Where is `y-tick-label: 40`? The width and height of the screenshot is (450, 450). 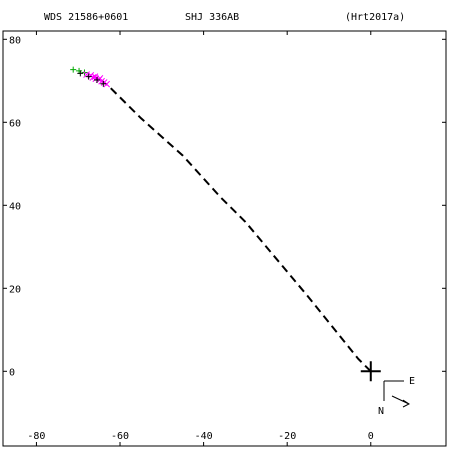
y-tick-label: 40 is located at coordinates (15, 206).